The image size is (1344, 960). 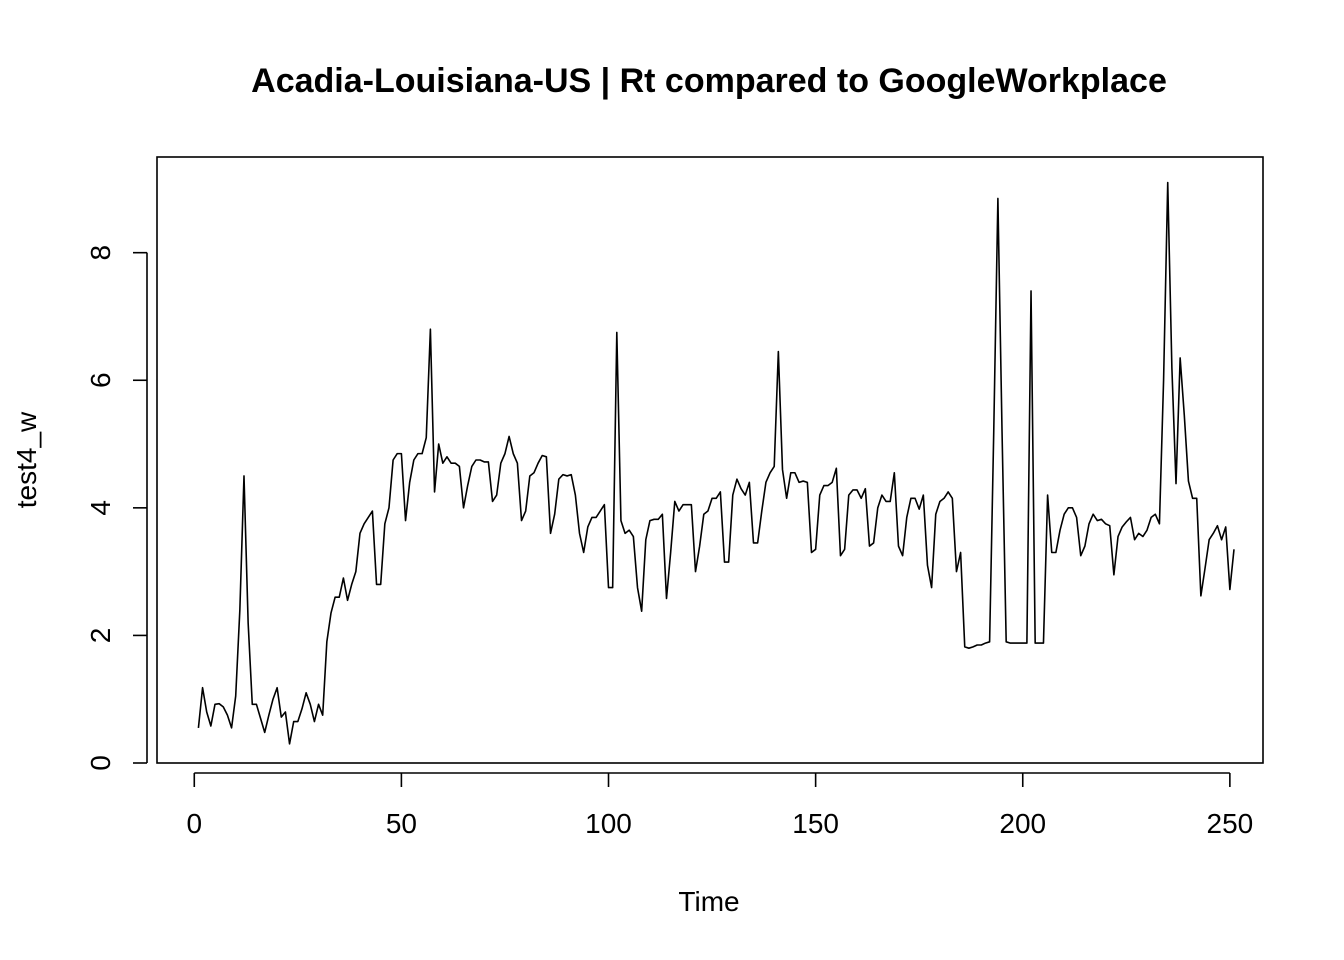 I want to click on y-tick-label: 4, so click(x=100, y=508).